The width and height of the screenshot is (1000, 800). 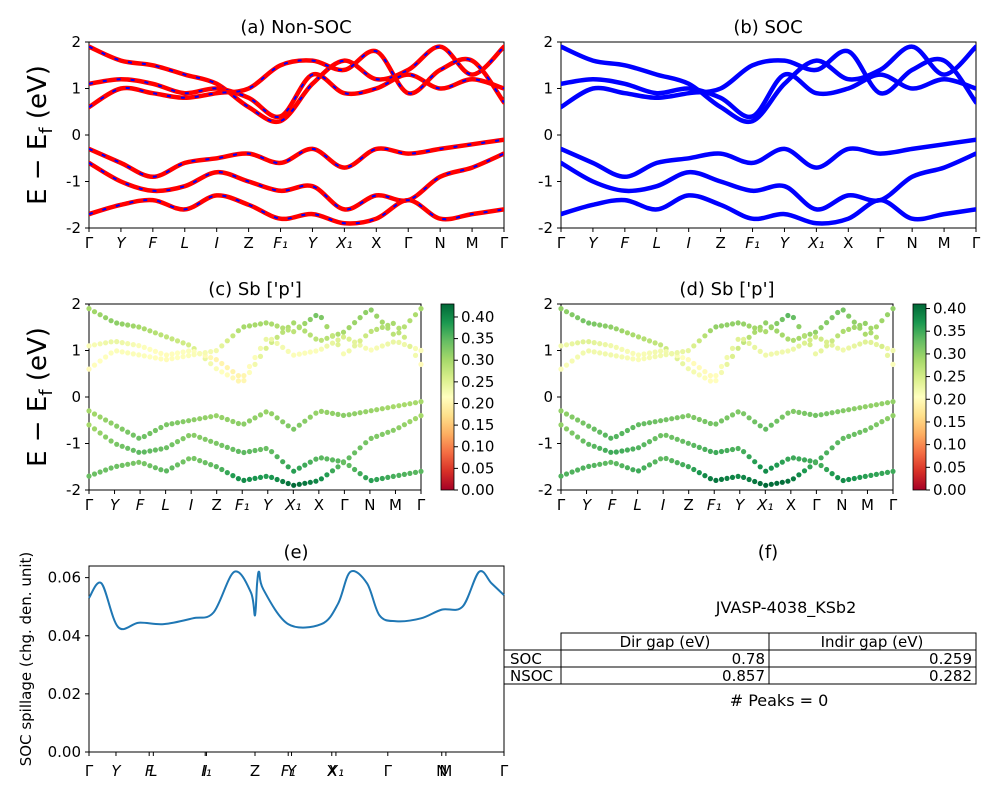 What do you see at coordinates (206, 771) in the screenshot?
I see `x-tick-label: I₁` at bounding box center [206, 771].